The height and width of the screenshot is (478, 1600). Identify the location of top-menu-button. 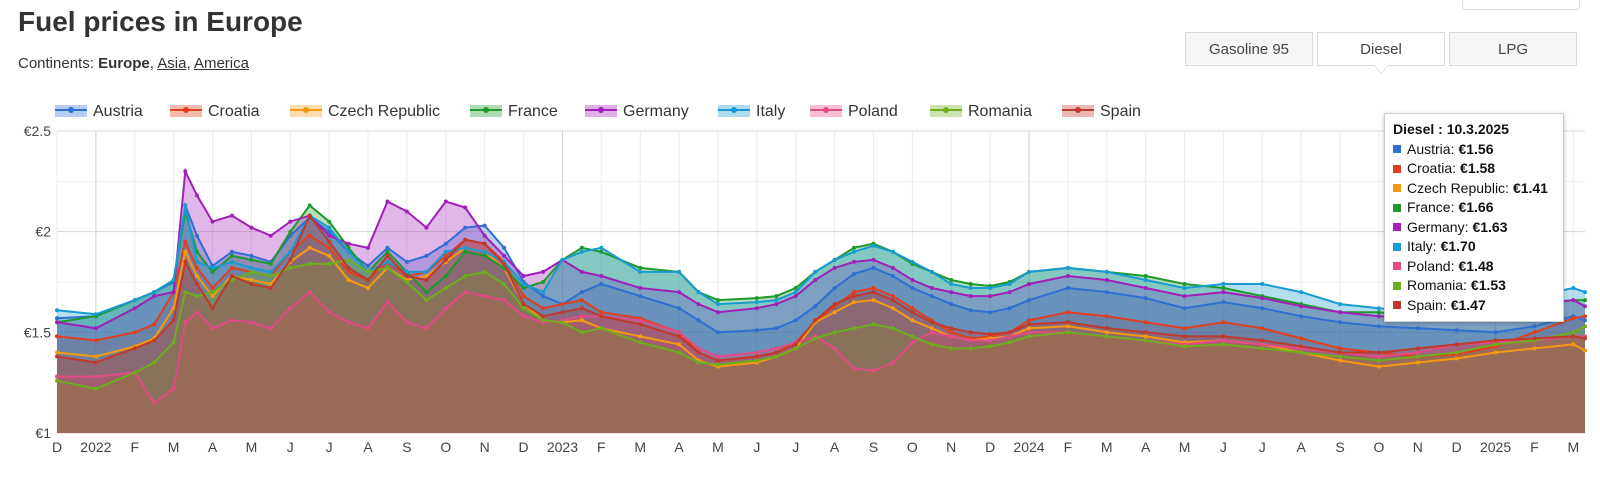
(1521, 5).